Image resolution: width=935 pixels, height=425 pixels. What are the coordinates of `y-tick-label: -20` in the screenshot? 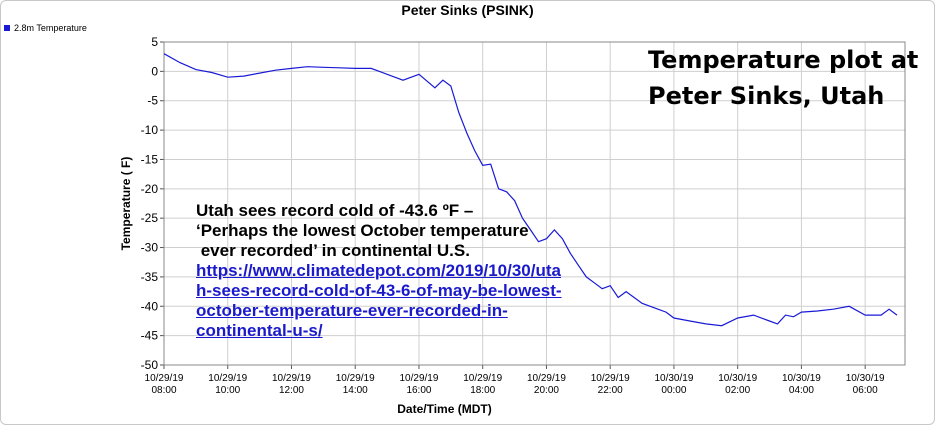 It's located at (150, 189).